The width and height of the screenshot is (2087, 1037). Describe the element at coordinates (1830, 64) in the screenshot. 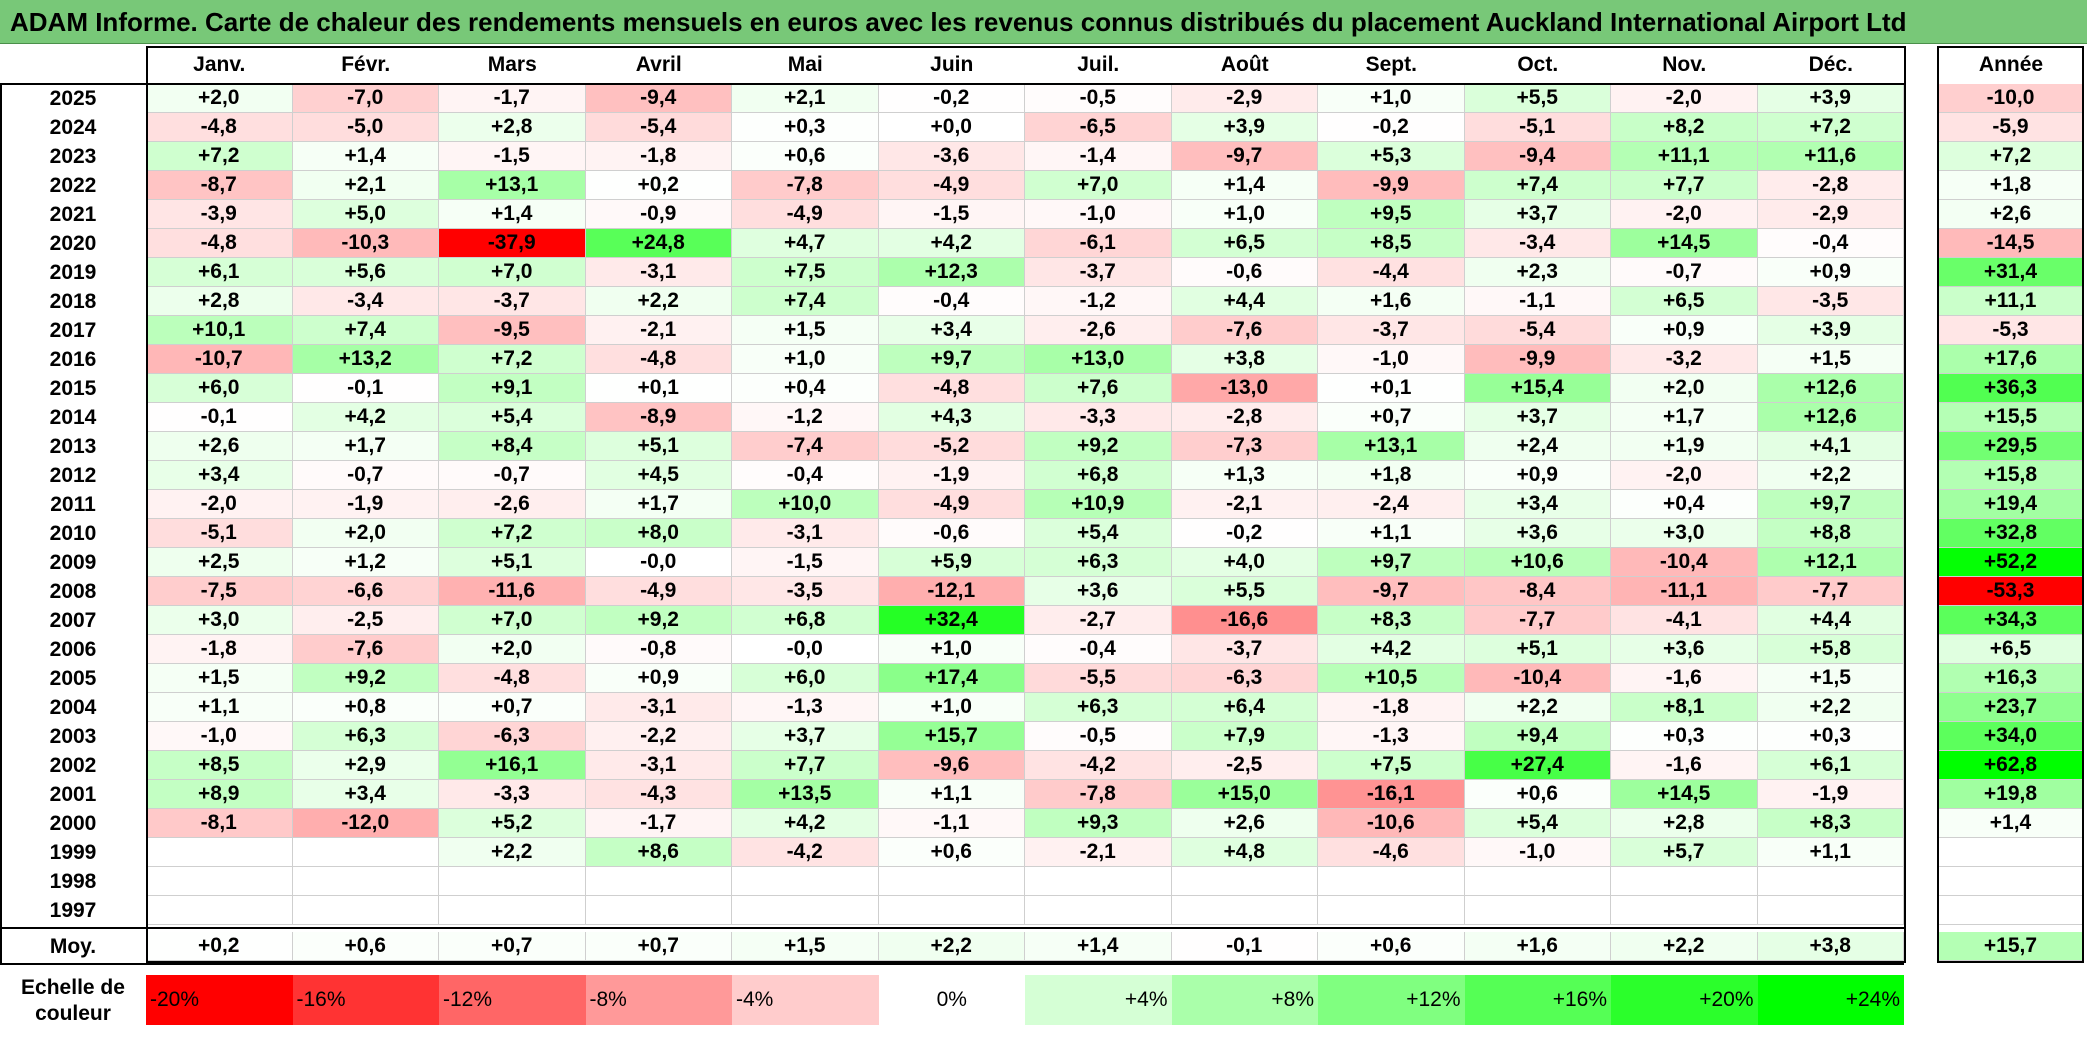

I see `month-header: Déc.` at that location.